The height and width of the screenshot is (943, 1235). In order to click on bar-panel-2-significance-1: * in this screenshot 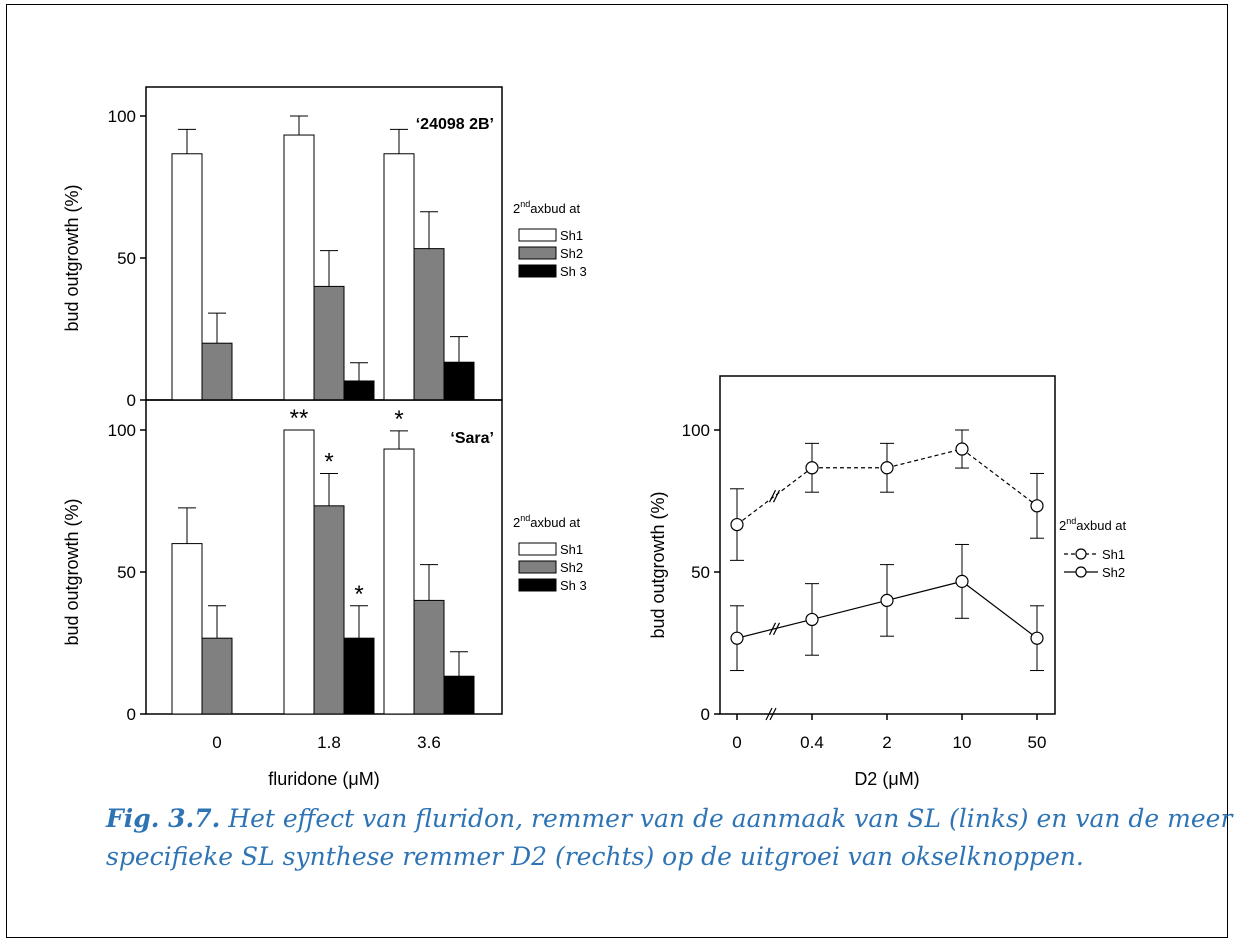, I will do `click(328, 461)`.